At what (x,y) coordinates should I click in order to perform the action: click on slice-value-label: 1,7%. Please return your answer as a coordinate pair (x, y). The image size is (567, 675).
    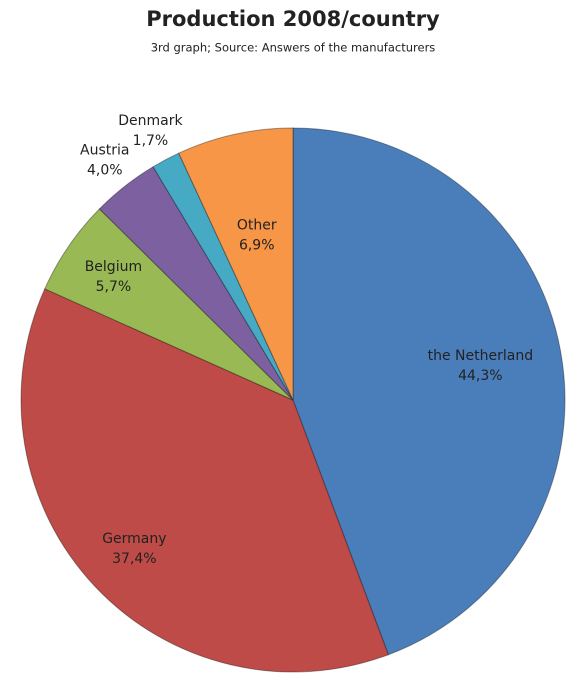
    Looking at the image, I should click on (151, 141).